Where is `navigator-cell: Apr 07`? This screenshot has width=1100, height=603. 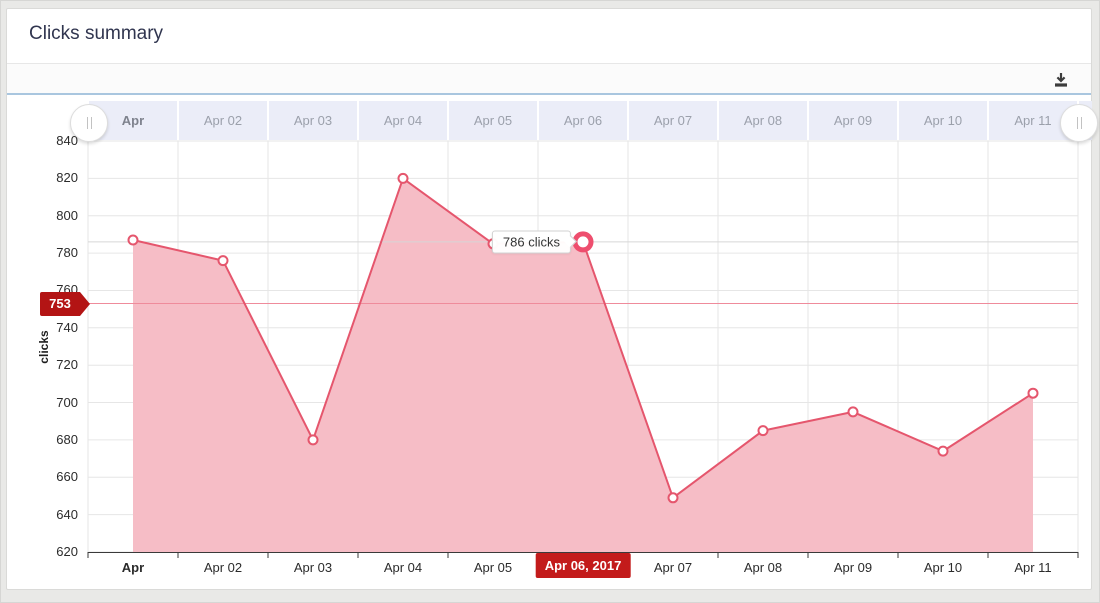 navigator-cell: Apr 07 is located at coordinates (673, 120).